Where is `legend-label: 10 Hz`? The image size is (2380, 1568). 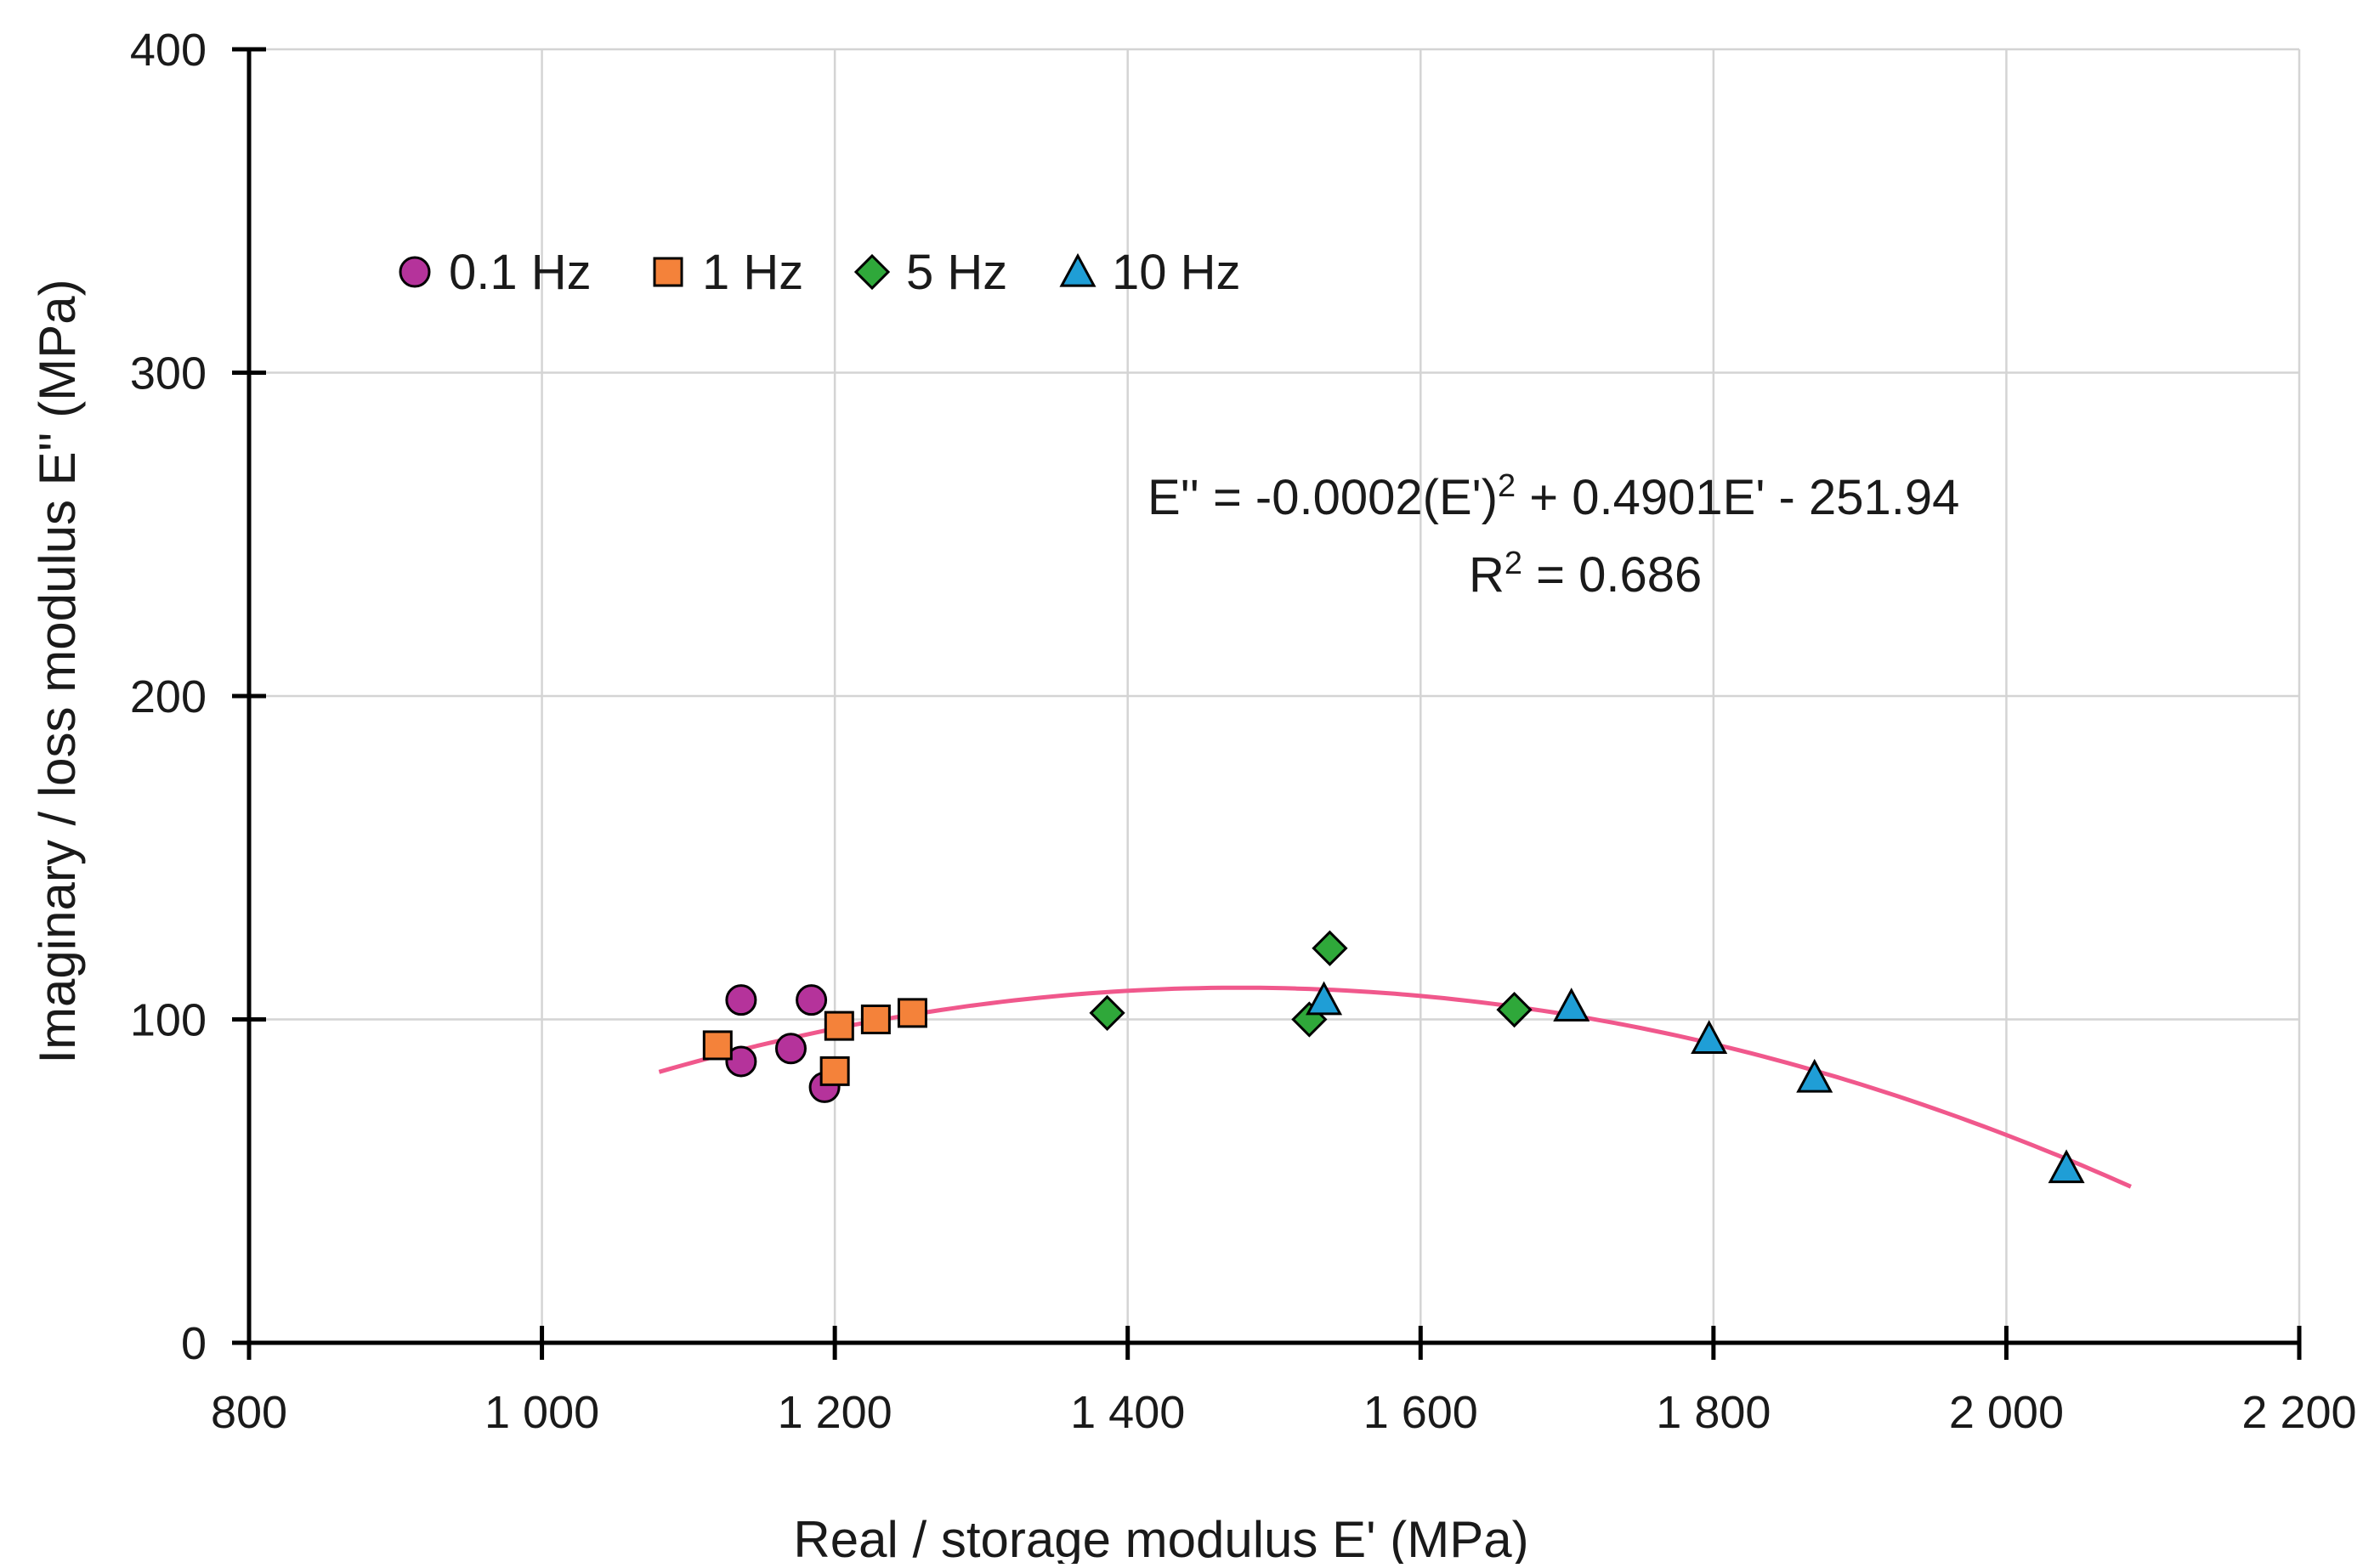
legend-label: 10 Hz is located at coordinates (1176, 272).